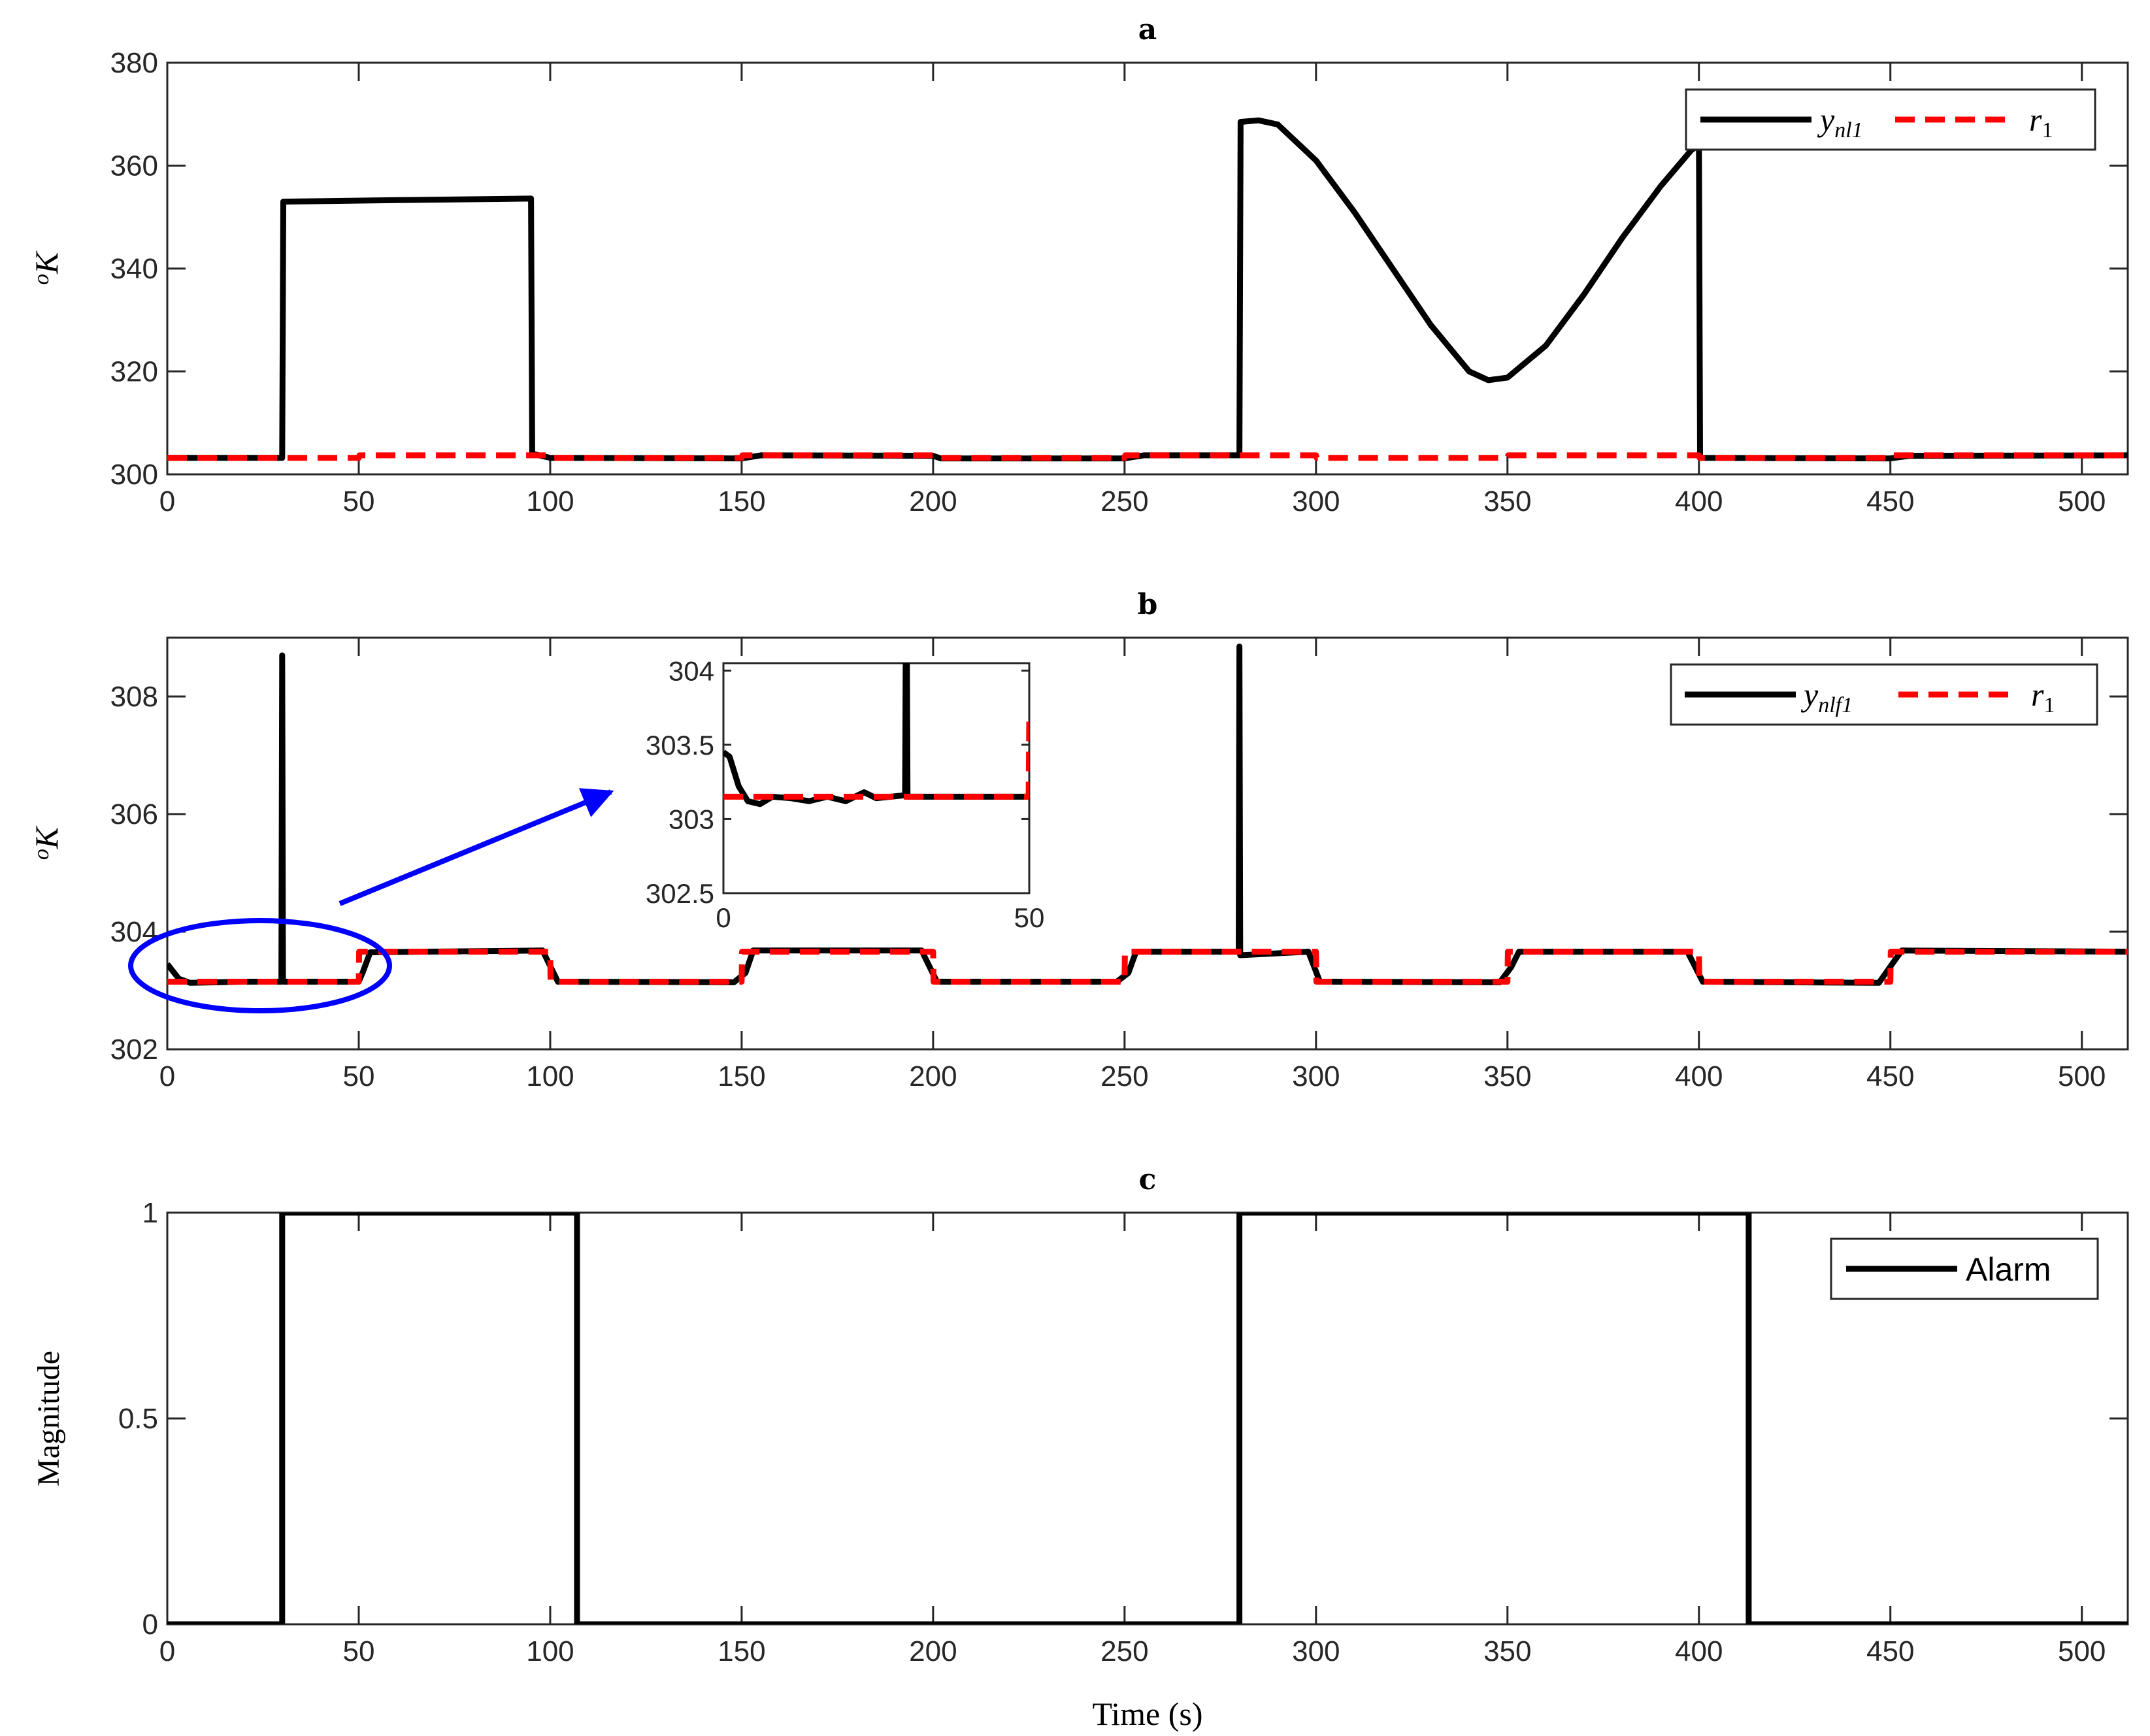 The image size is (2150, 1736). I want to click on panel-b-xtick-label: 300, so click(1316, 1076).